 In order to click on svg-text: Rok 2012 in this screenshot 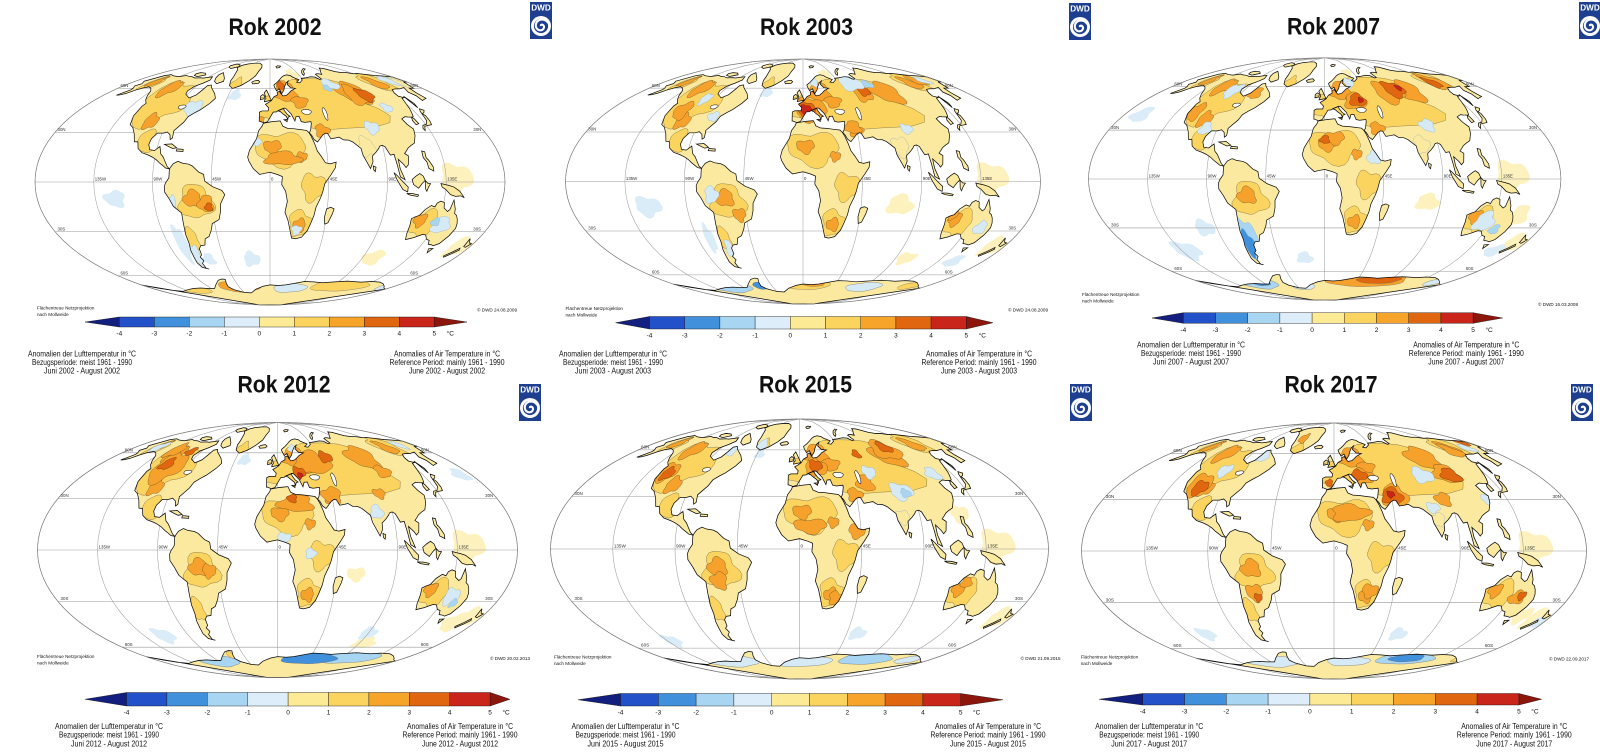, I will do `click(284, 385)`.